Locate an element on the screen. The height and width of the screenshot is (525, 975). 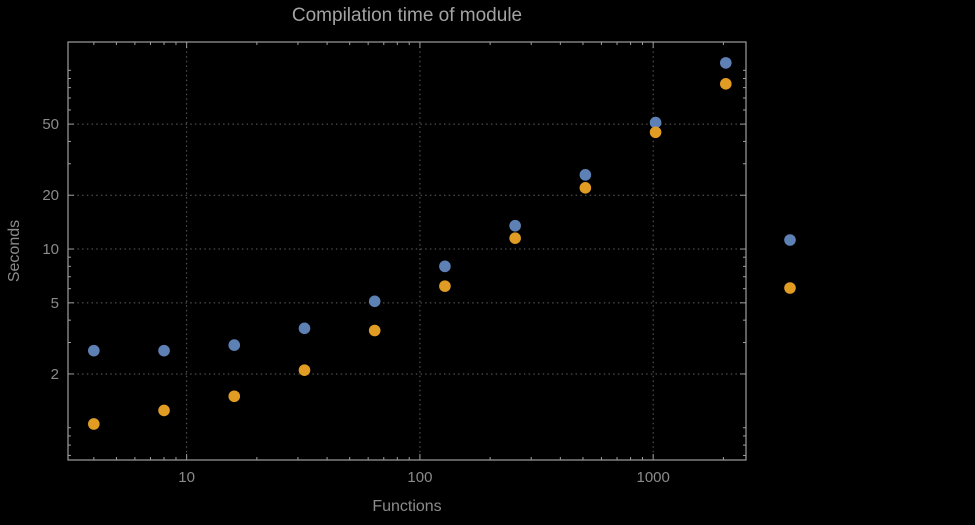
x-tick-label: 1000 is located at coordinates (652, 477).